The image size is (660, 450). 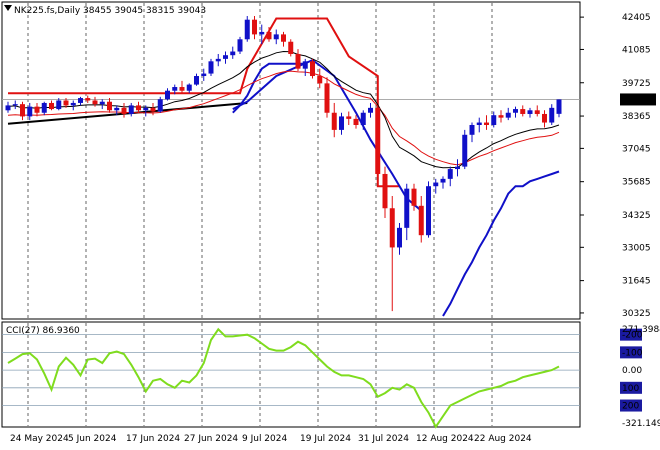 What do you see at coordinates (127, 113) in the screenshot?
I see `trend-line` at bounding box center [127, 113].